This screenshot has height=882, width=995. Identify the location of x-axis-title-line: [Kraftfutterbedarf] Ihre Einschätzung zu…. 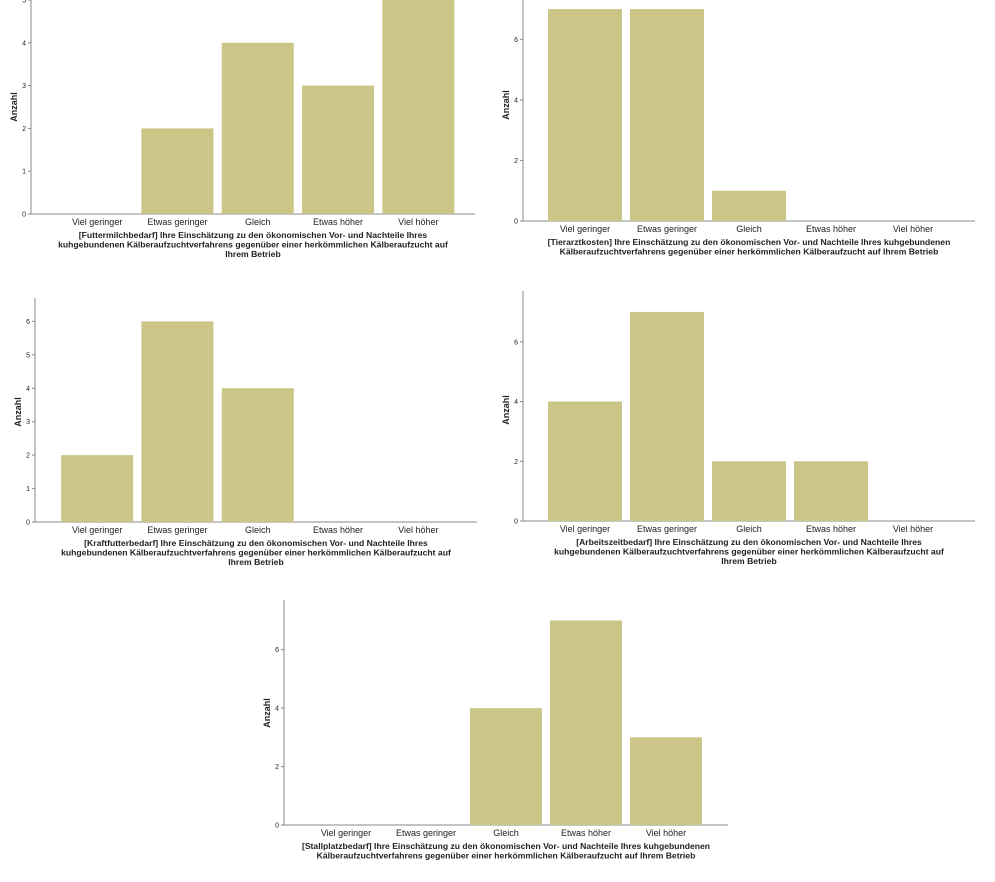
(256, 543).